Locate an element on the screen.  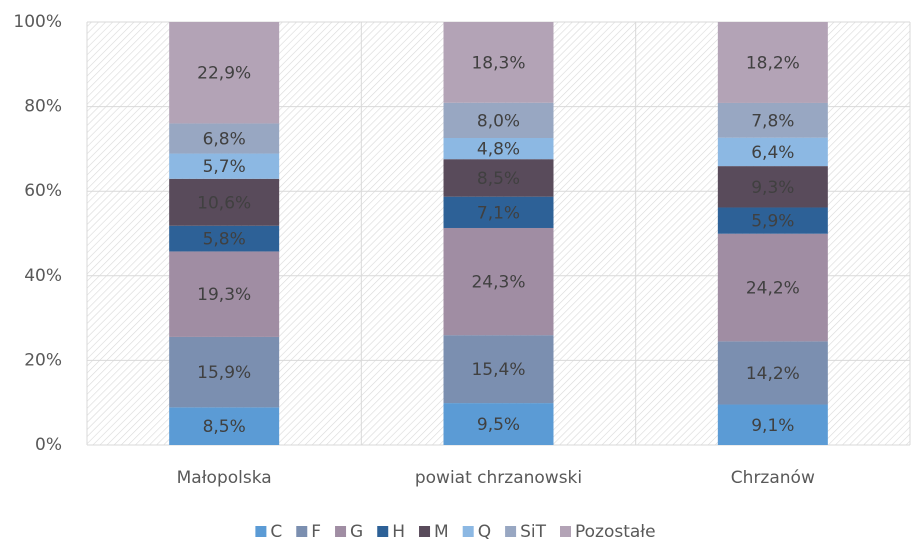
value-label: 4,8% is located at coordinates (498, 150).